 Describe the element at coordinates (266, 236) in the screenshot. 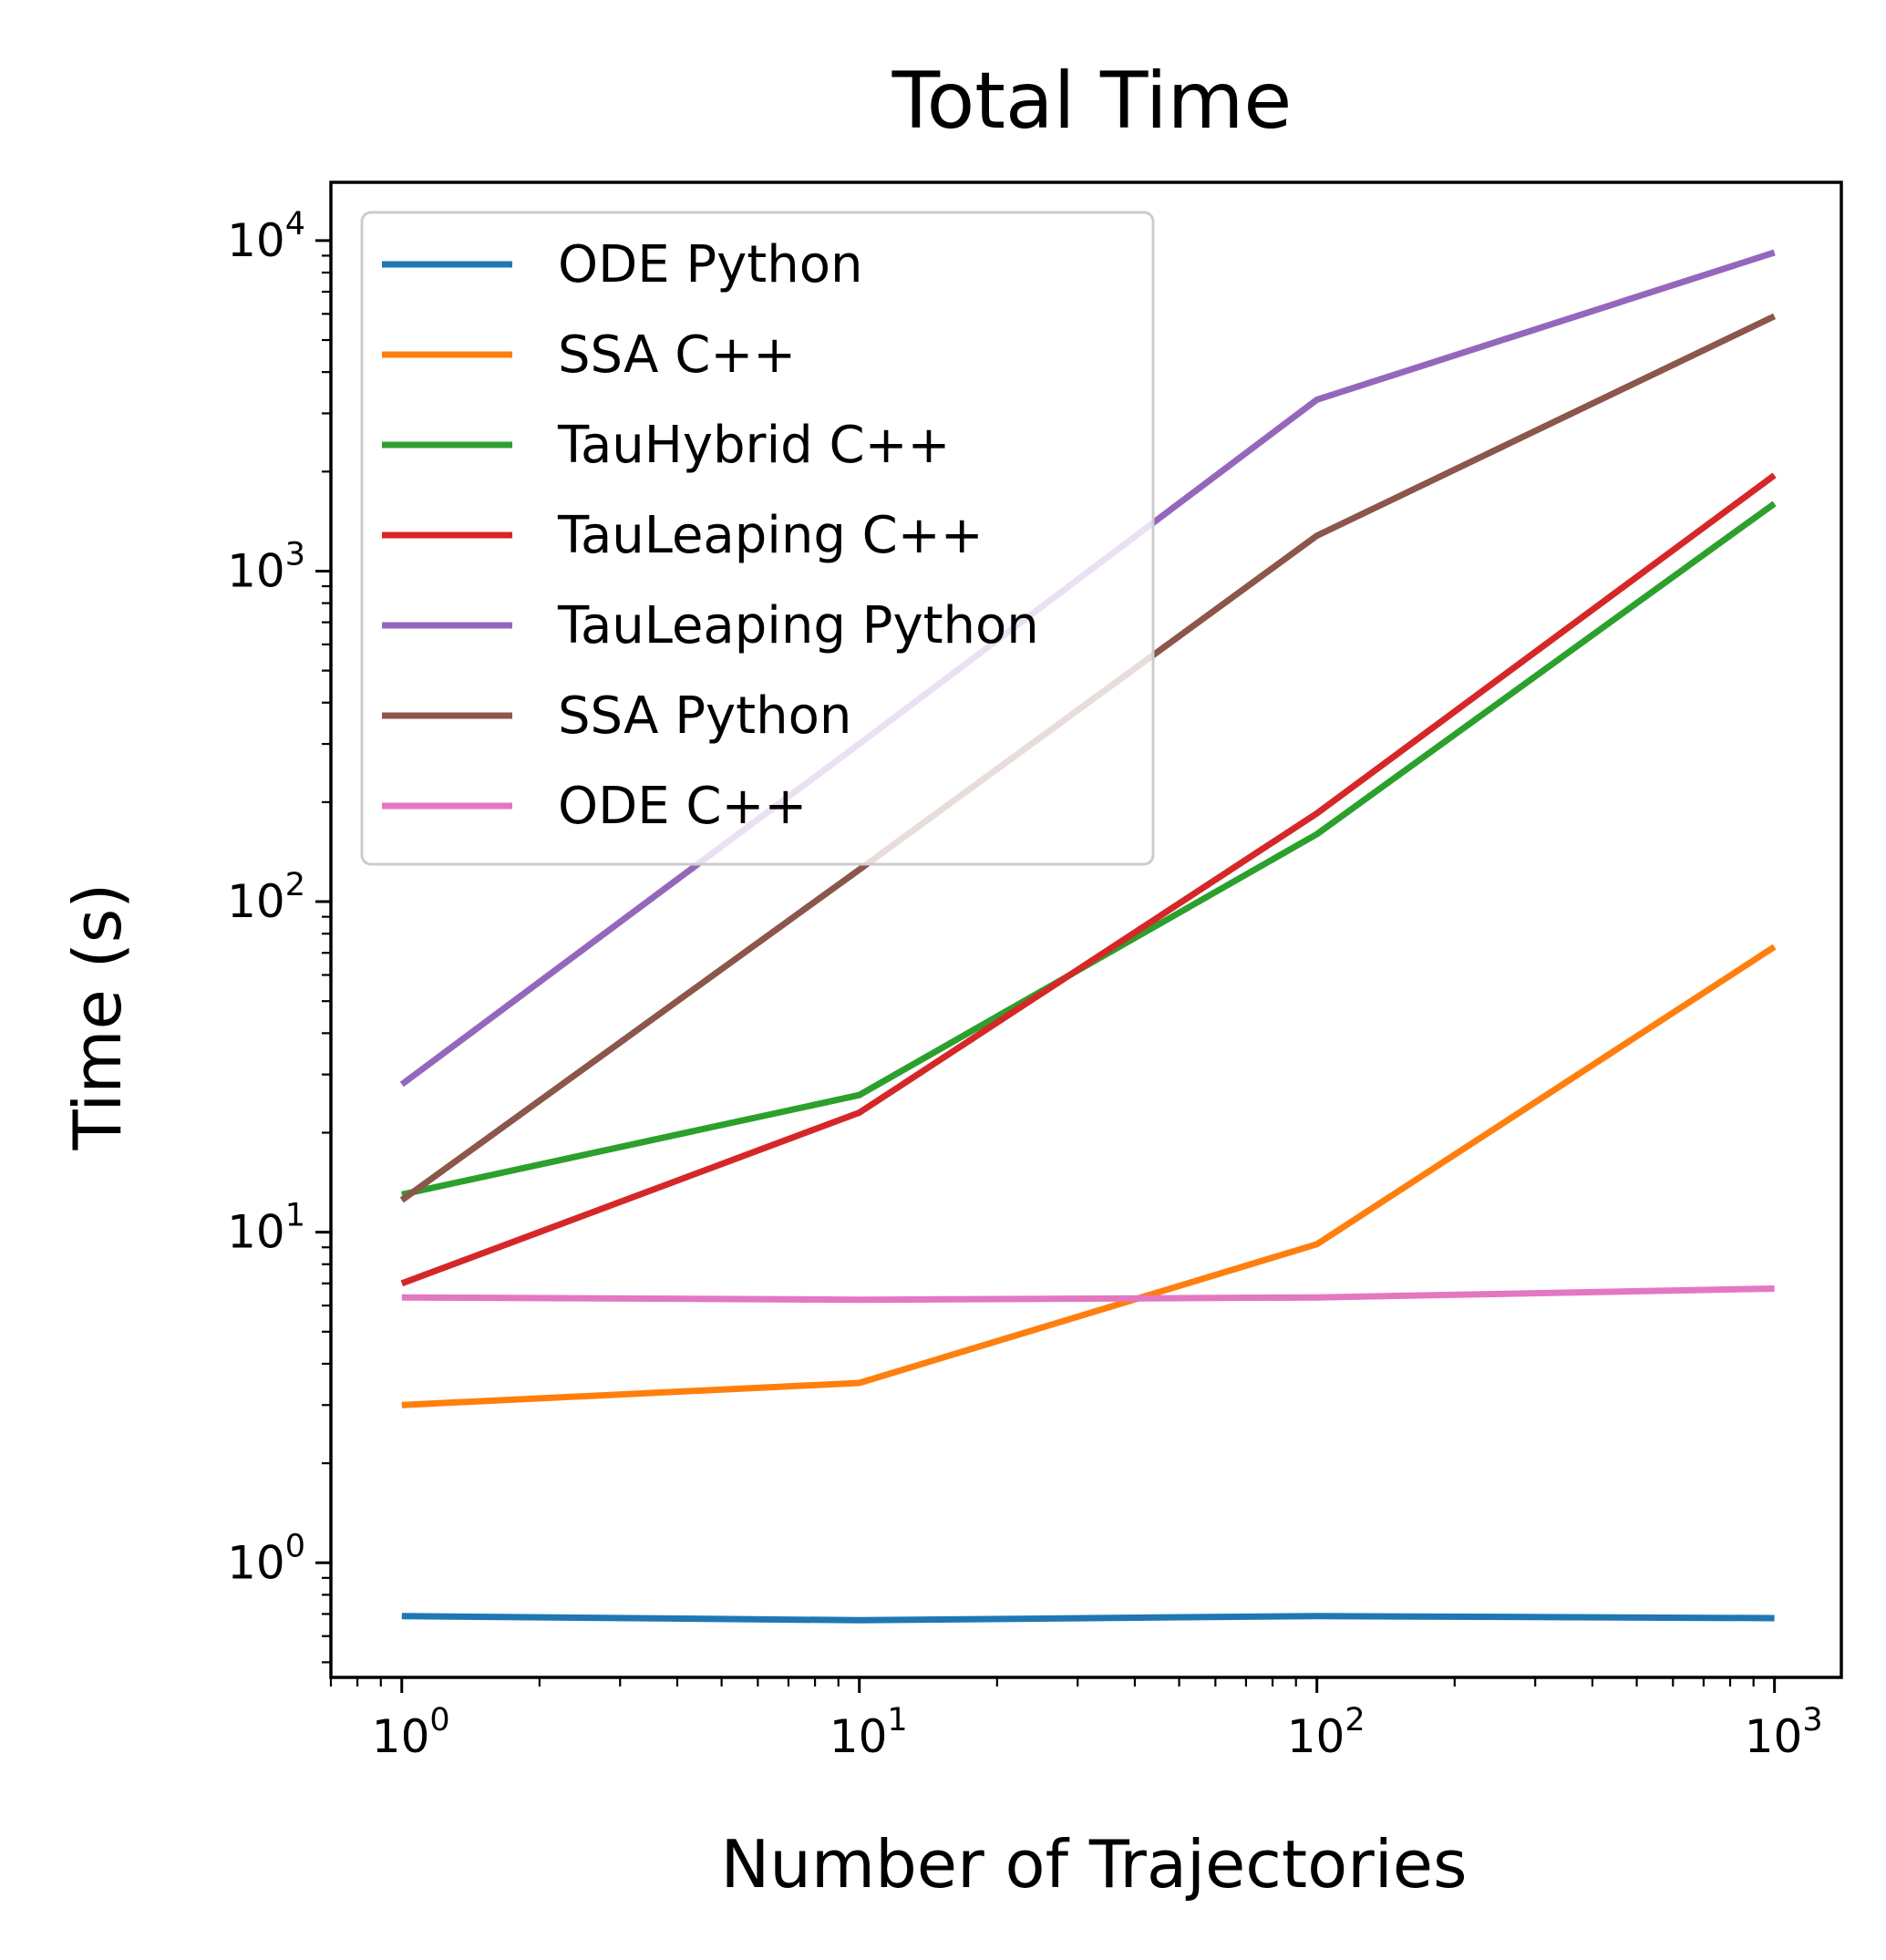

I see `y-tick-label-4: 10⁴` at that location.